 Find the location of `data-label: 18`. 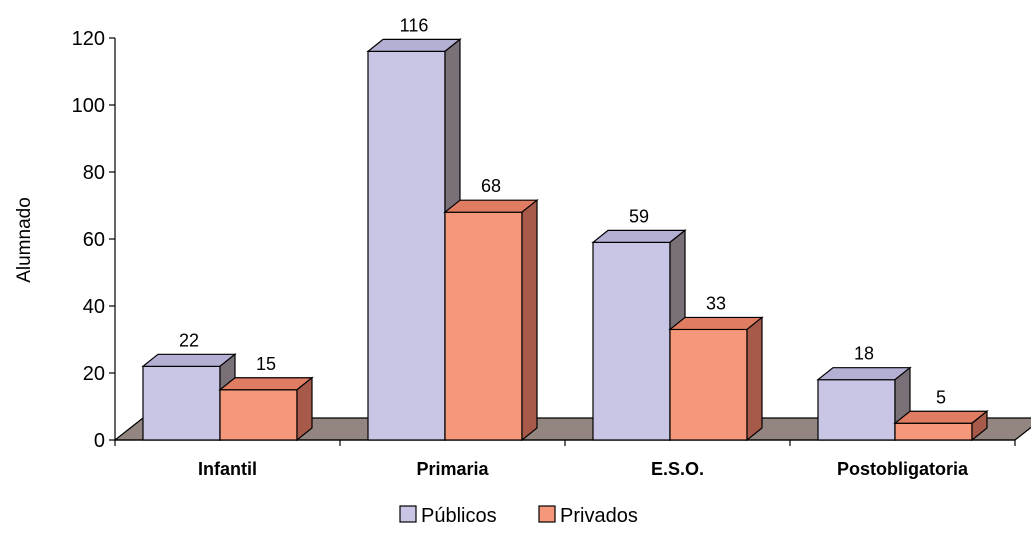

data-label: 18 is located at coordinates (864, 354).